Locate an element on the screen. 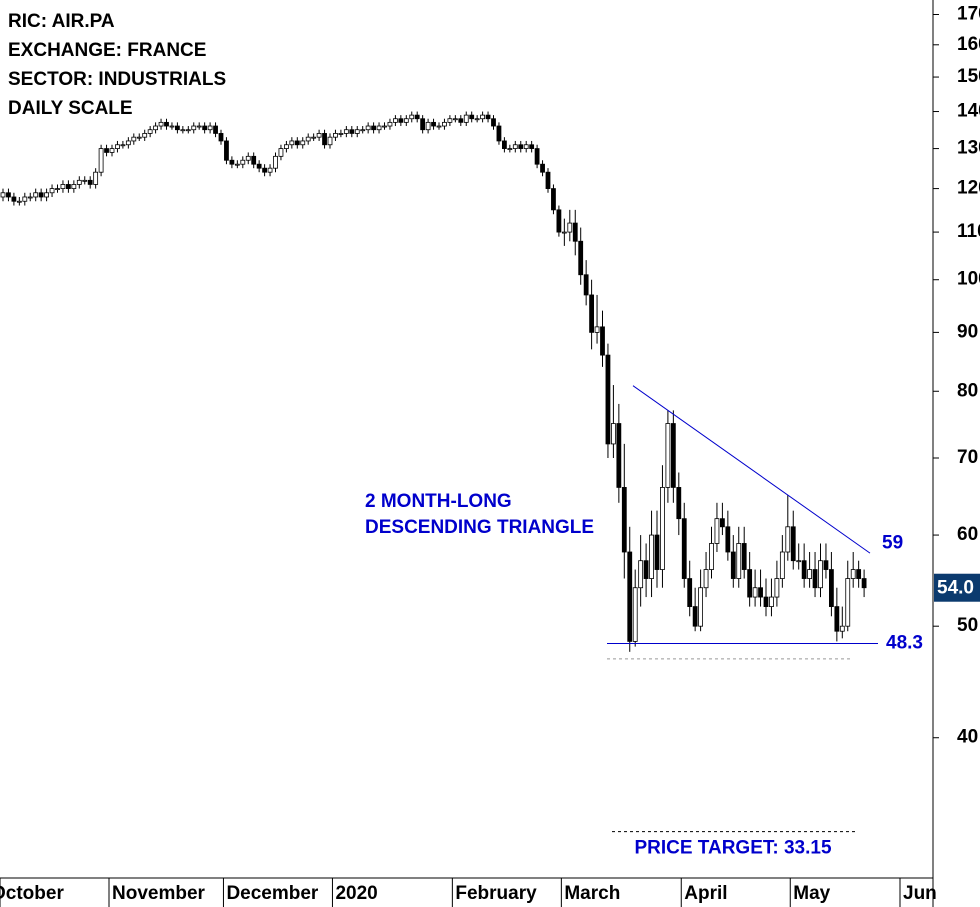 The width and height of the screenshot is (980, 907). pattern-label: DESCENDING TRIANGLE is located at coordinates (479, 527).